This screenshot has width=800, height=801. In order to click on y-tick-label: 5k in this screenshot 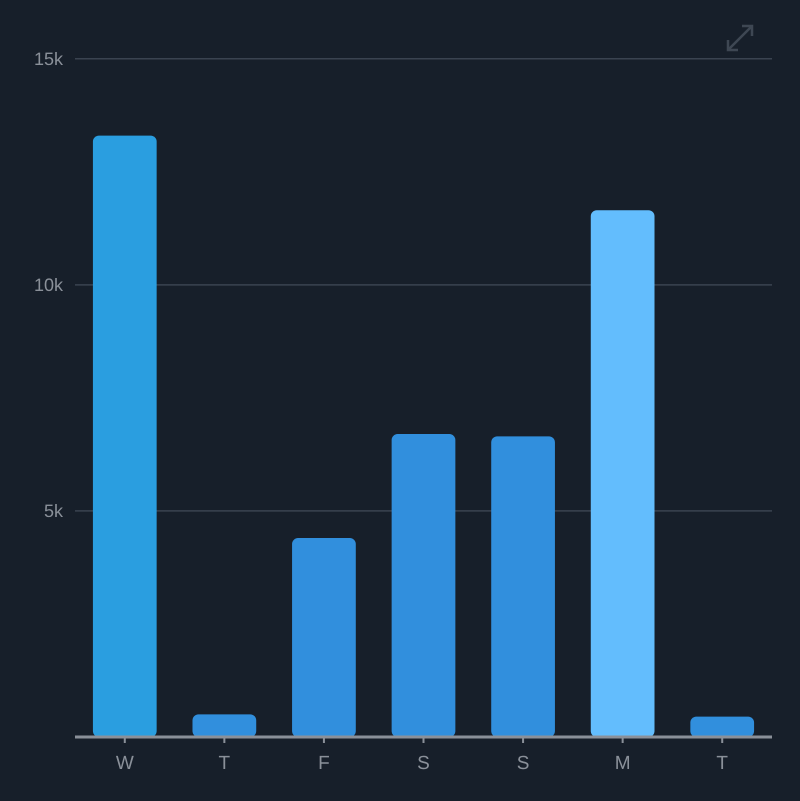, I will do `click(54, 511)`.